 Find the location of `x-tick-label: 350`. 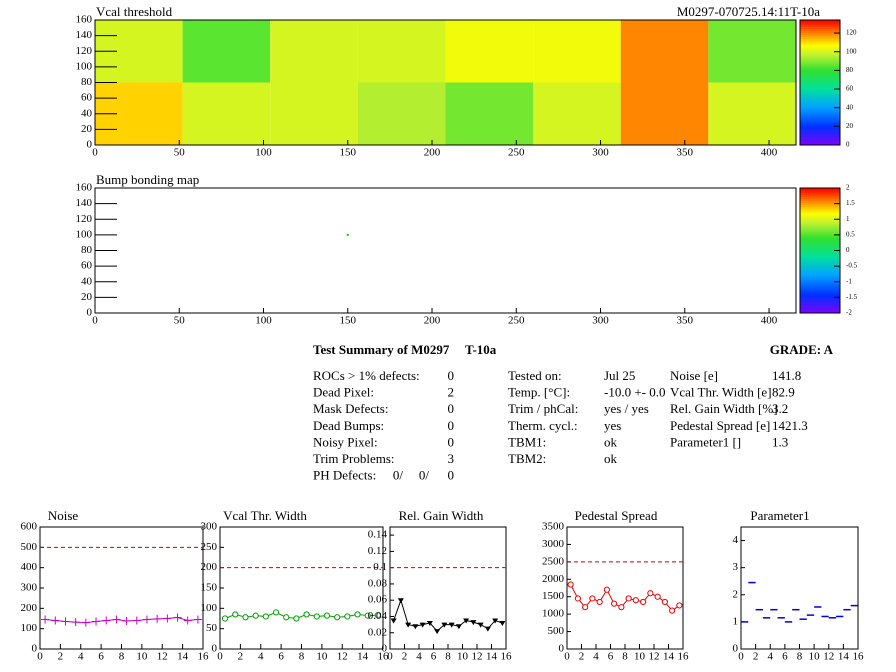

x-tick-label: 350 is located at coordinates (685, 153).